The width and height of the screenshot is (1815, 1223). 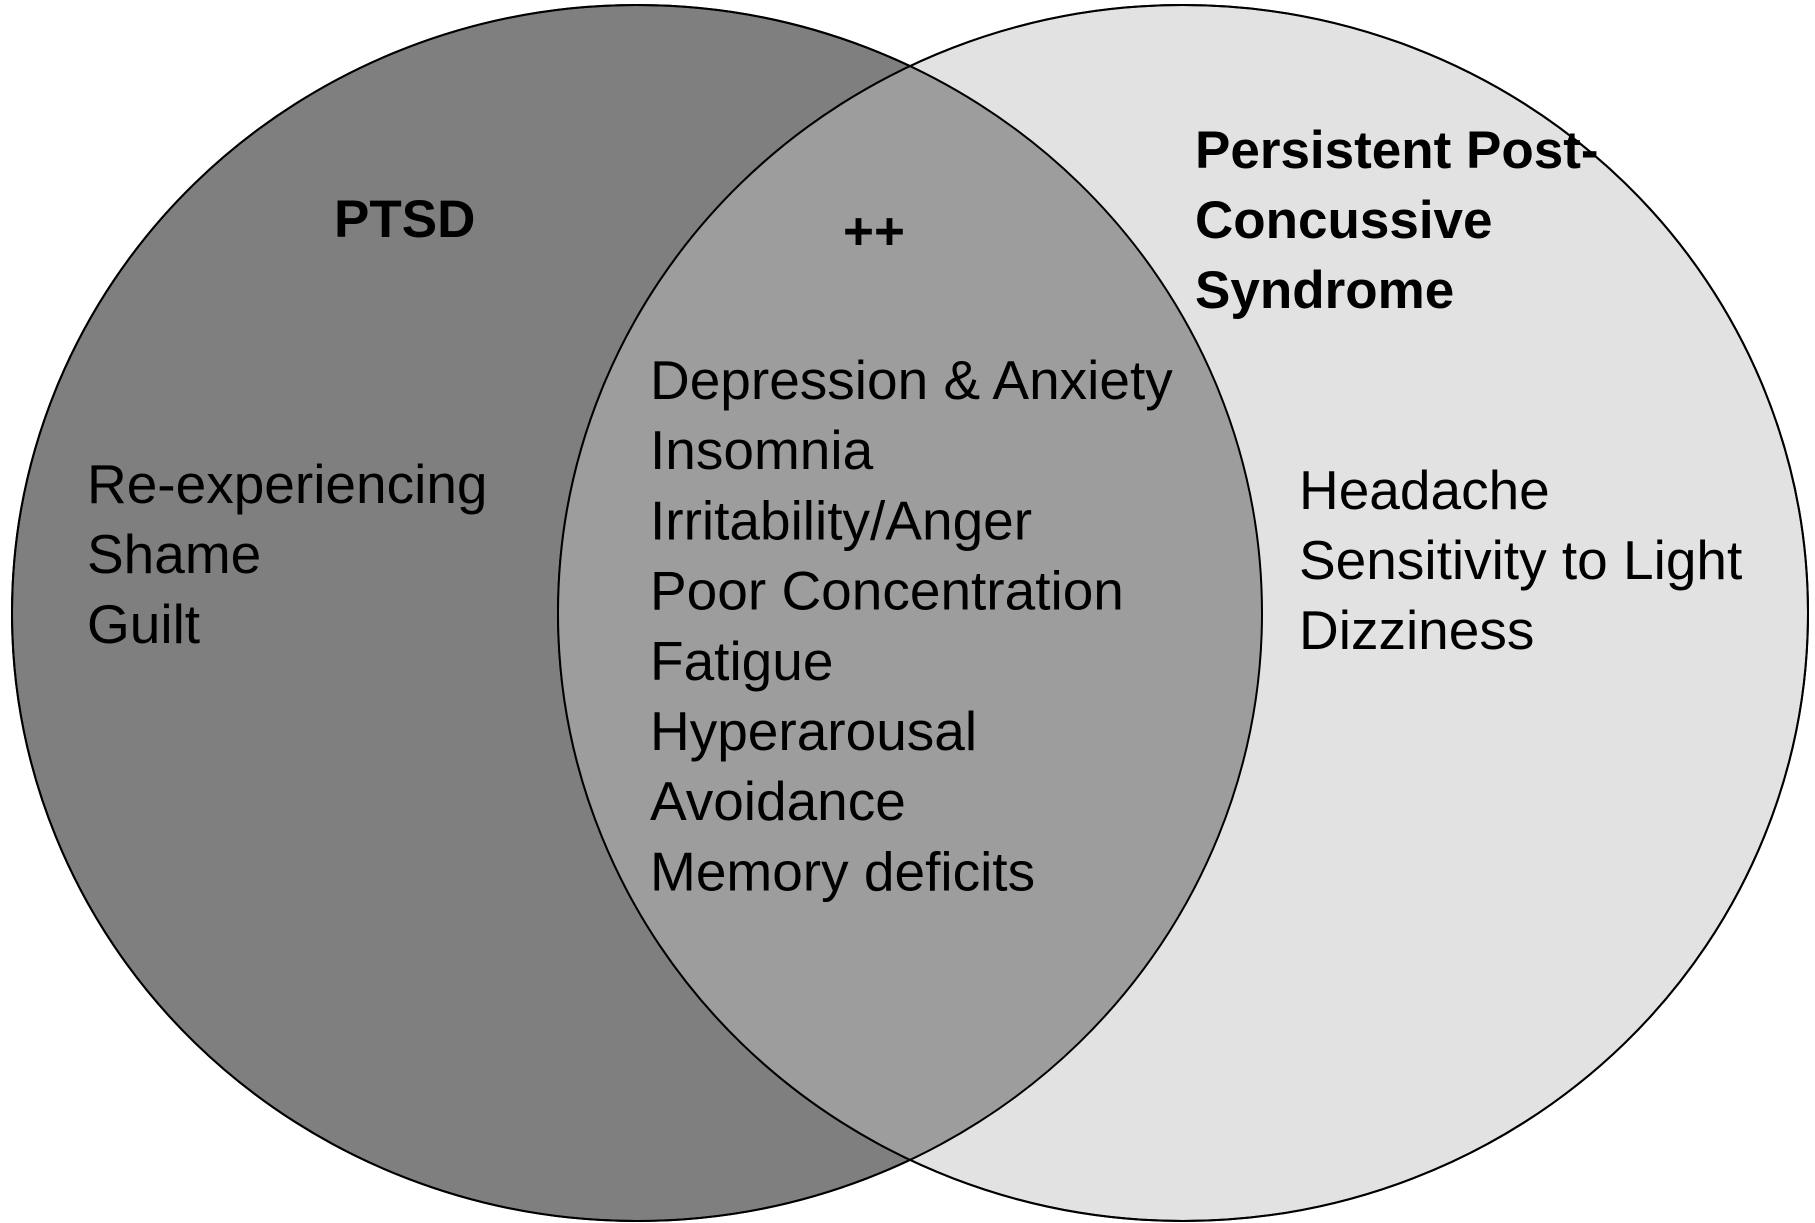 I want to click on set-item: Sensitivity to Light, so click(x=1520, y=560).